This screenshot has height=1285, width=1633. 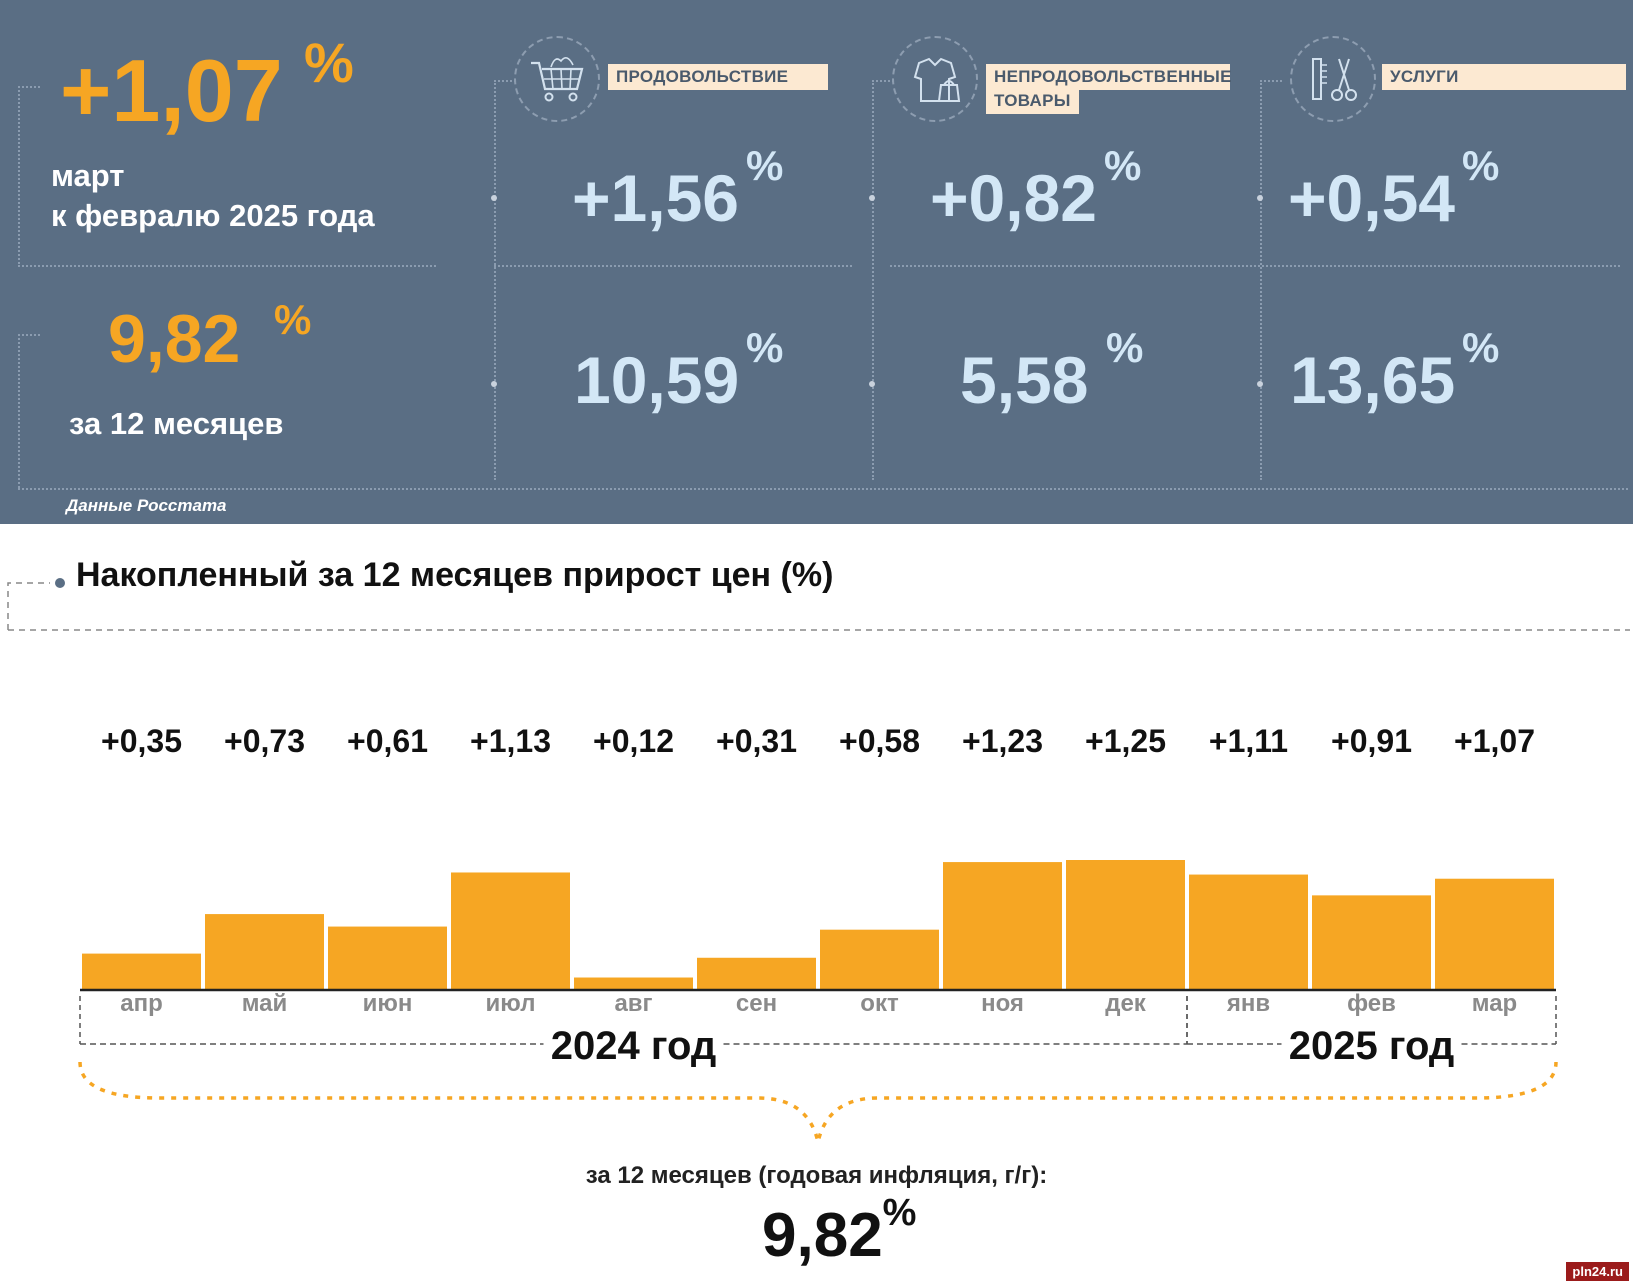 I want to click on value-label-июл: +1,13, so click(x=510, y=741).